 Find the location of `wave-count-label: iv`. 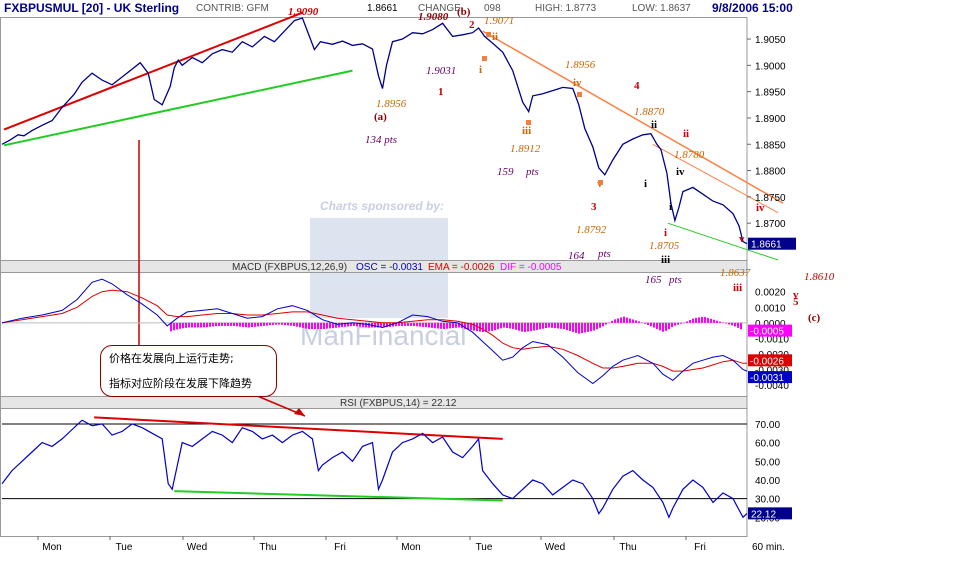

wave-count-label: iv is located at coordinates (577, 83).